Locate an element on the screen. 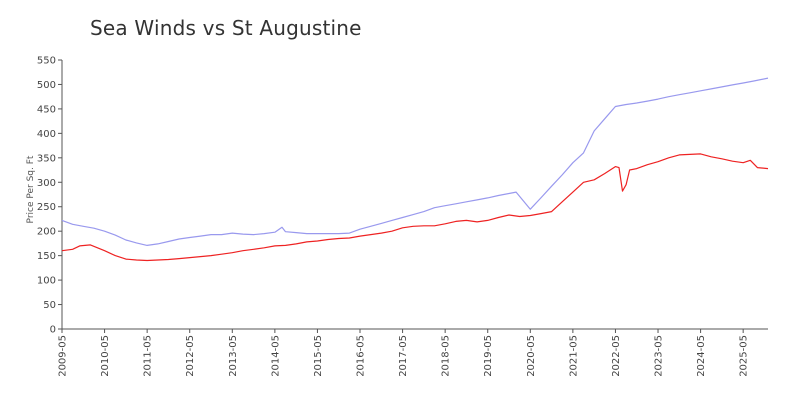 This screenshot has width=800, height=400. x-tick-label: 2019-05 is located at coordinates (488, 356).